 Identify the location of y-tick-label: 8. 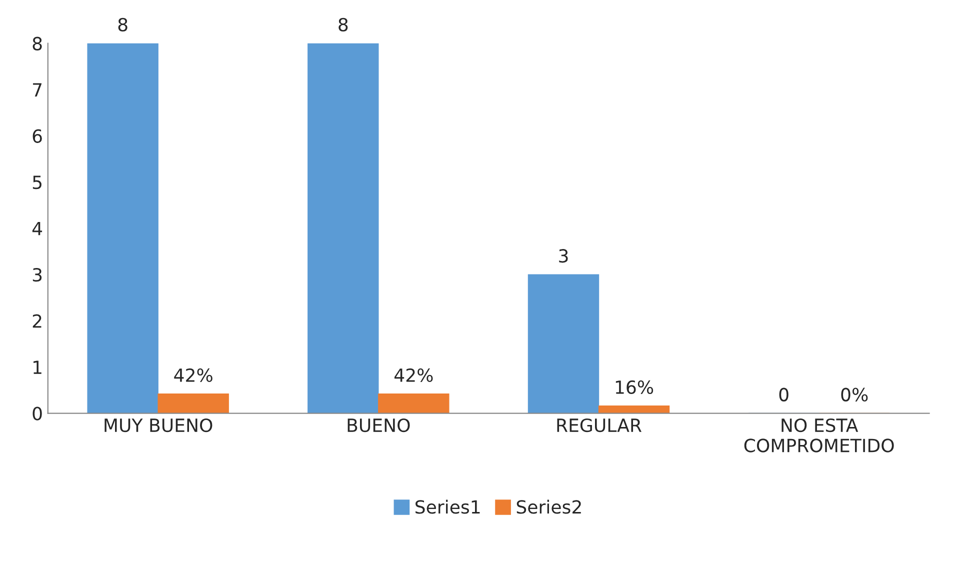
(37, 43).